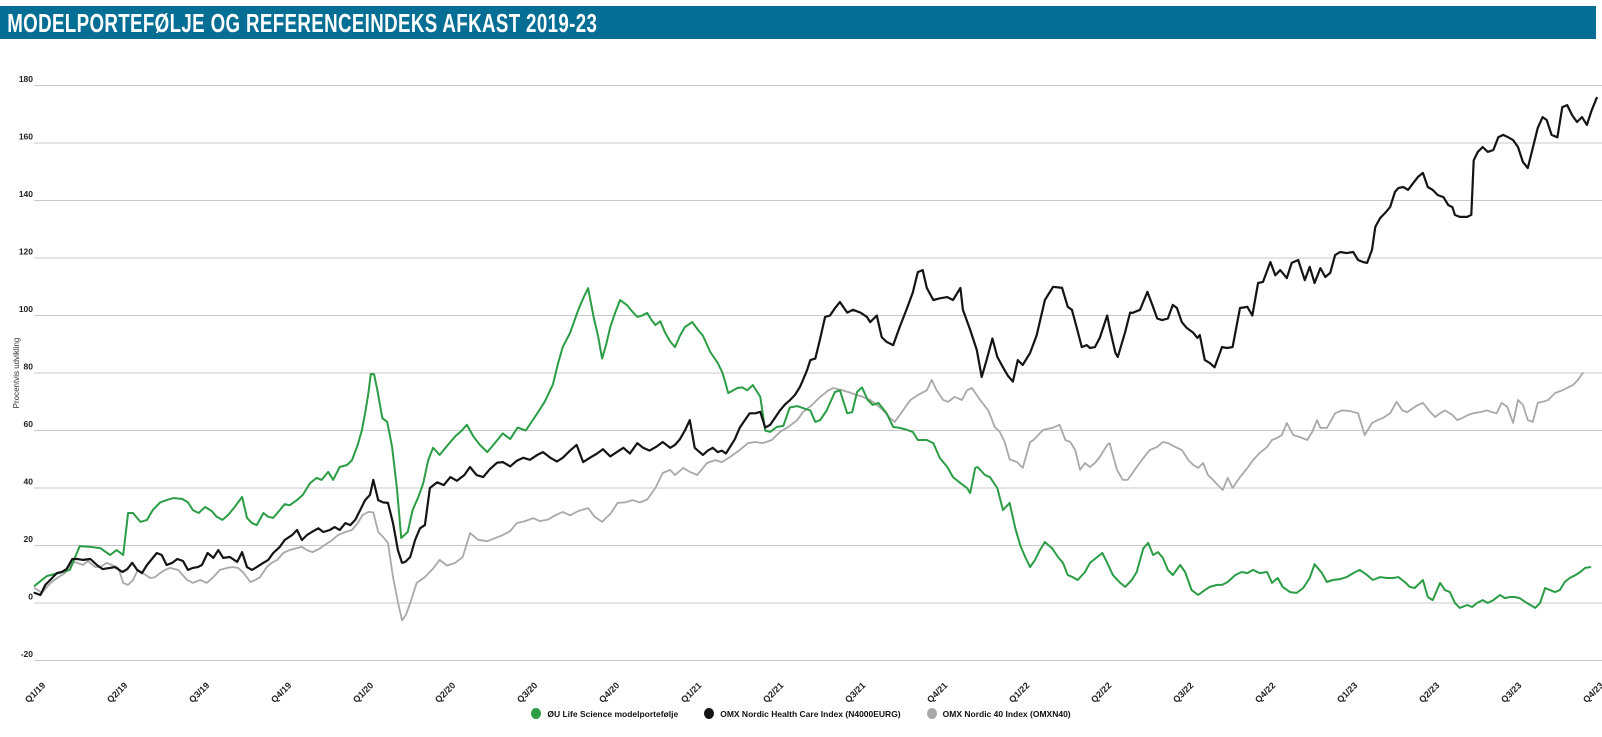 The image size is (1602, 737). Describe the element at coordinates (855, 692) in the screenshot. I see `x-tick-label: Q3/21` at that location.